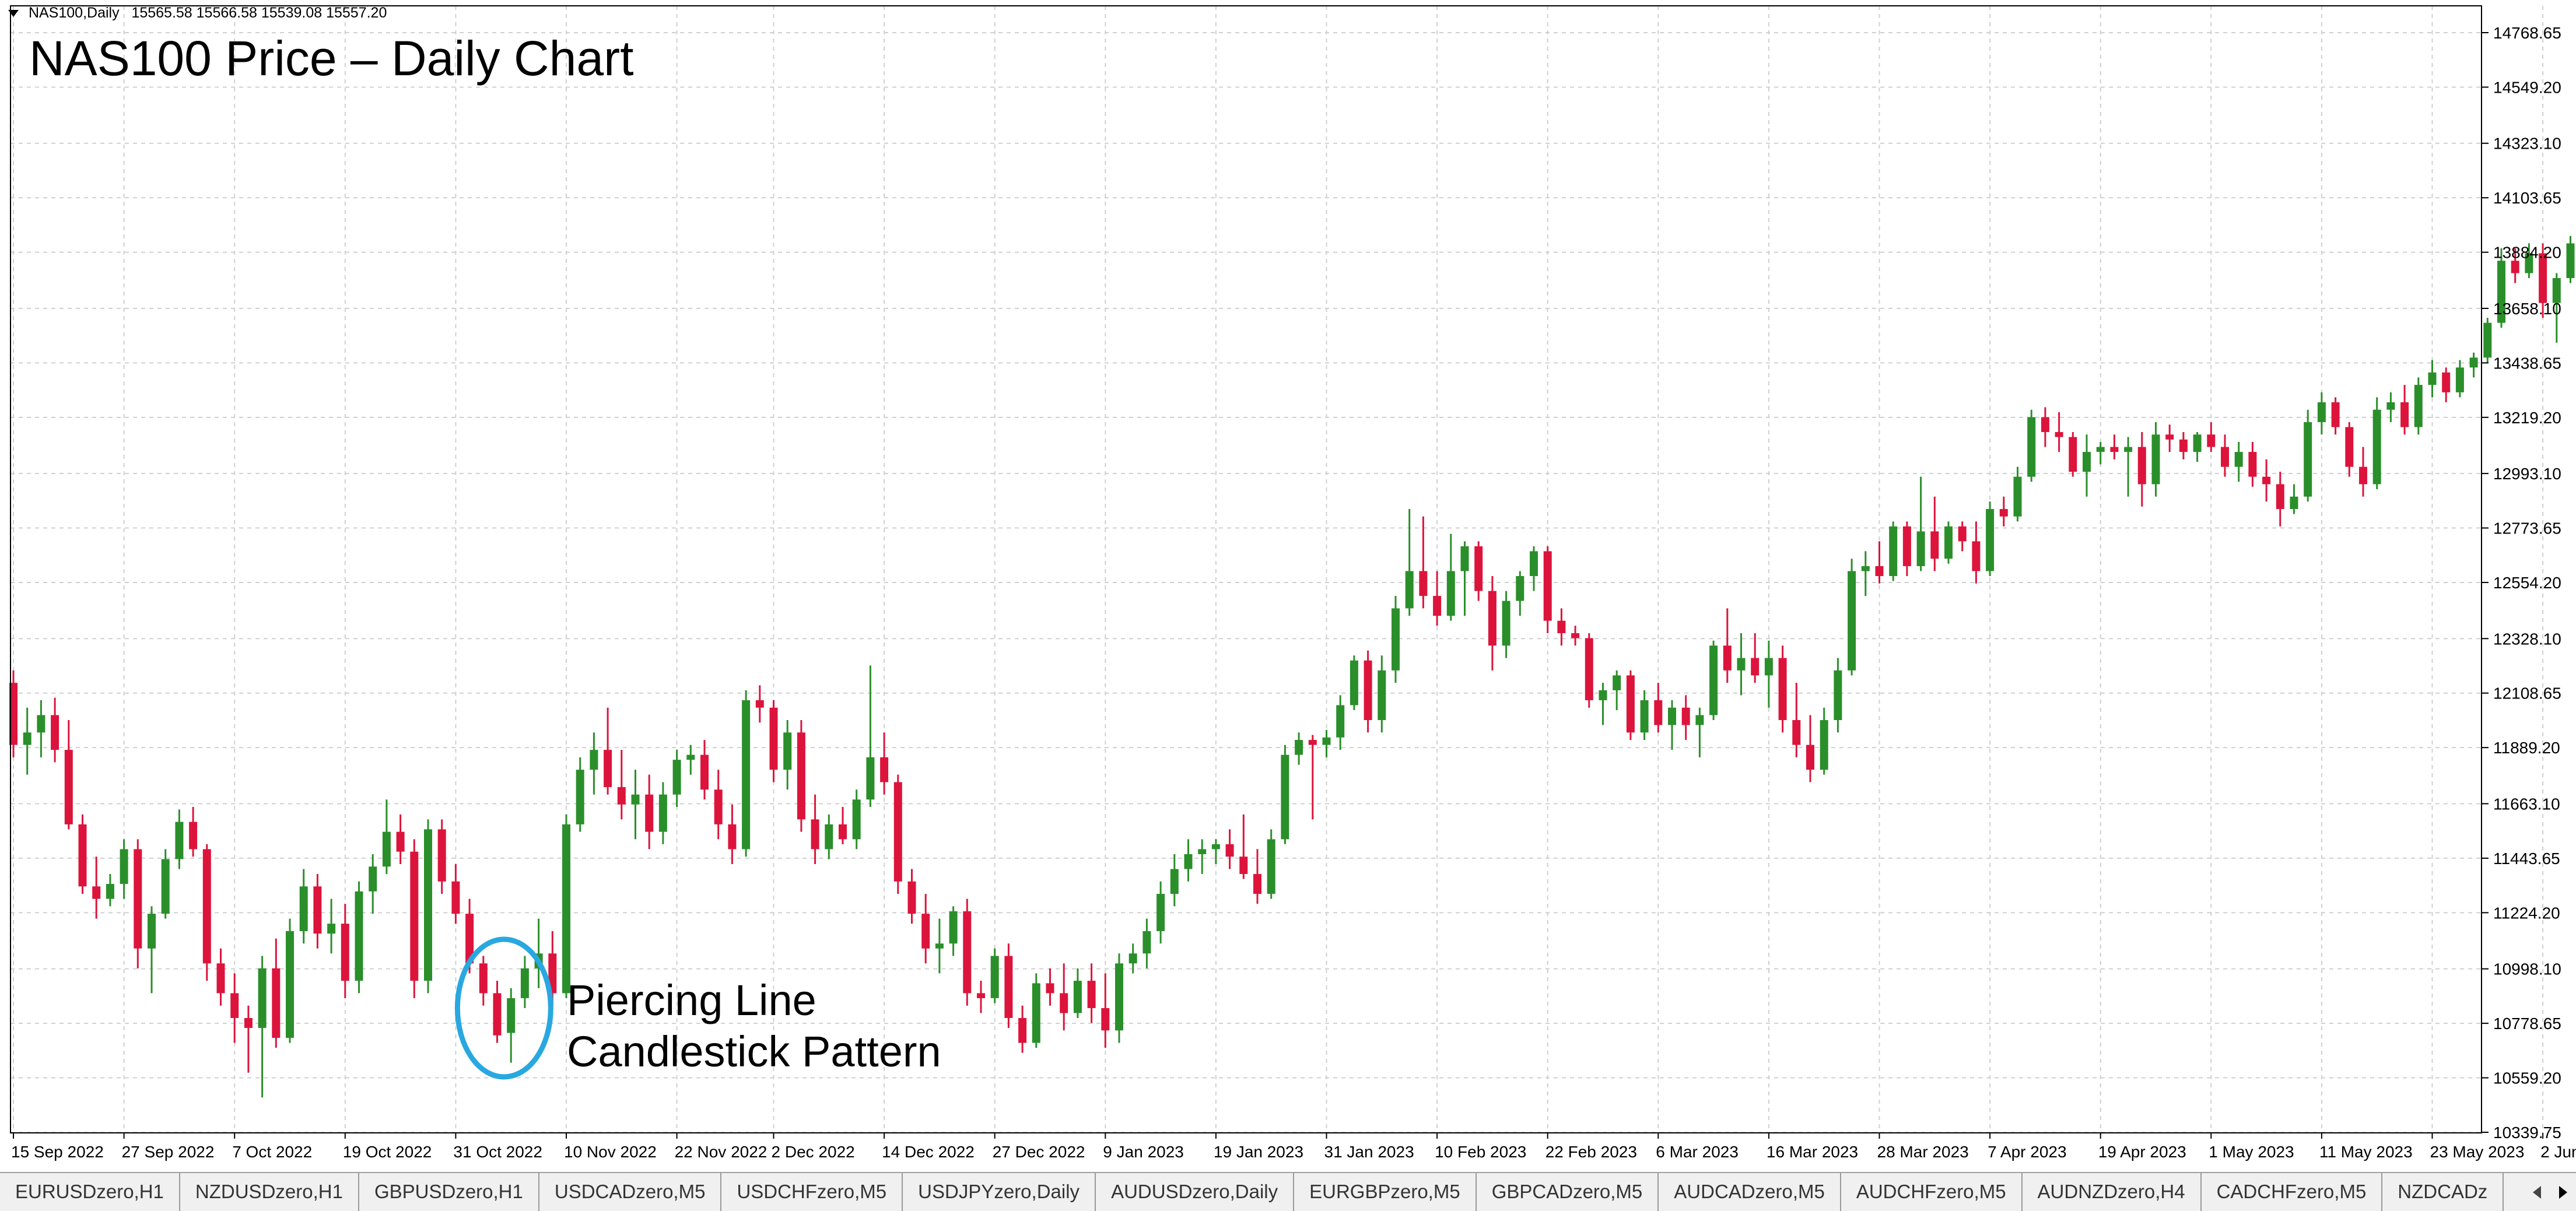 Image resolution: width=2576 pixels, height=1211 pixels. What do you see at coordinates (1568, 1192) in the screenshot?
I see `chart-tab: GBPCADzero,M5` at bounding box center [1568, 1192].